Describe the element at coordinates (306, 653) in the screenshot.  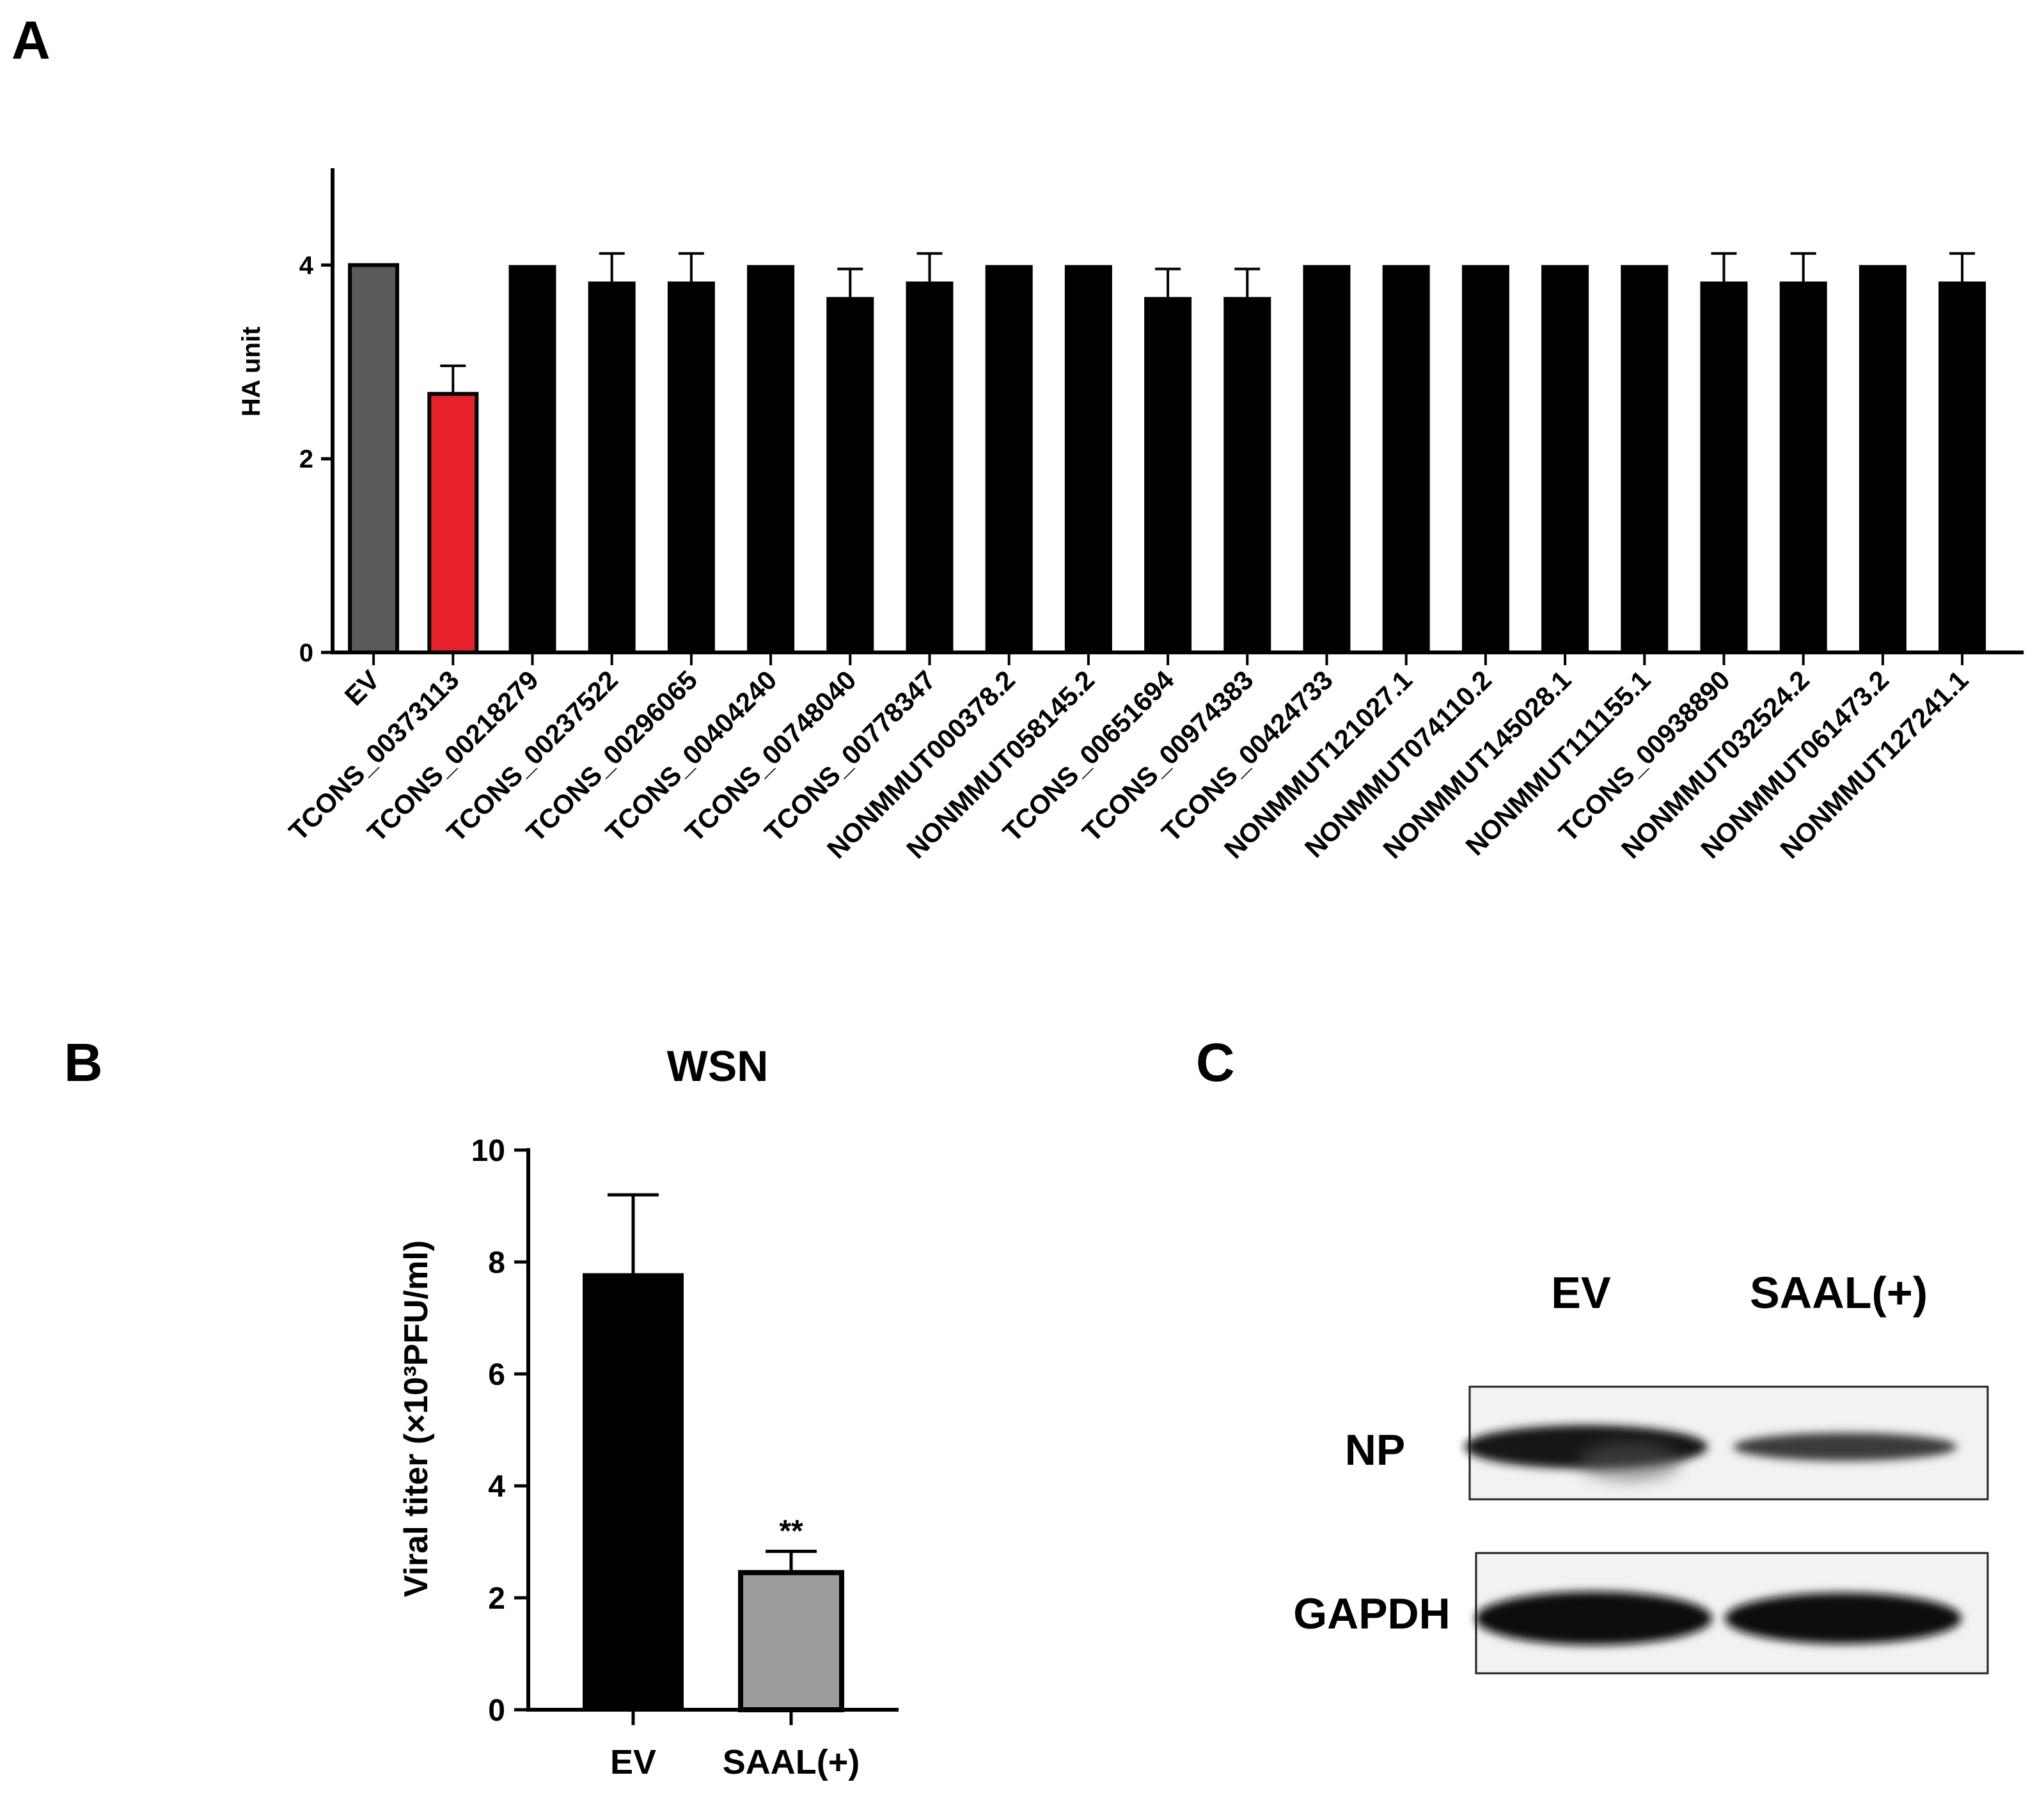
I see `y-tick-label-a: 0` at that location.